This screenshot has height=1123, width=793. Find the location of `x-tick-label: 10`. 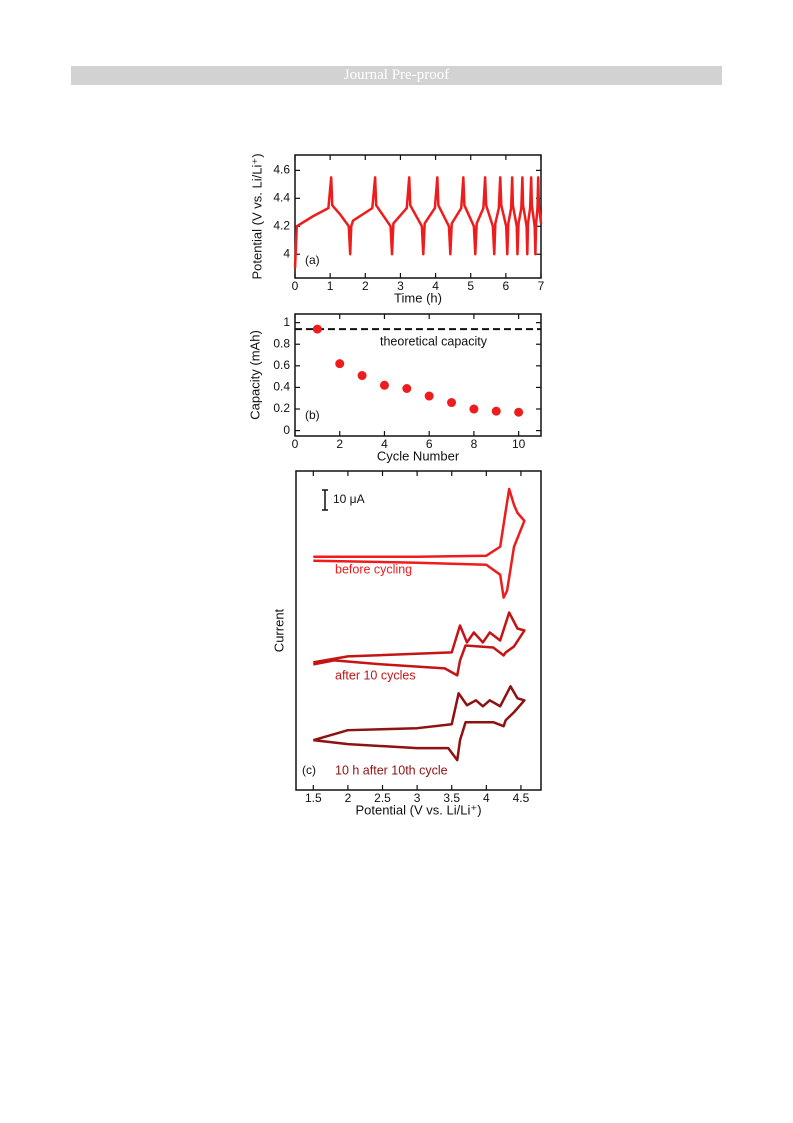

x-tick-label: 10 is located at coordinates (519, 444).